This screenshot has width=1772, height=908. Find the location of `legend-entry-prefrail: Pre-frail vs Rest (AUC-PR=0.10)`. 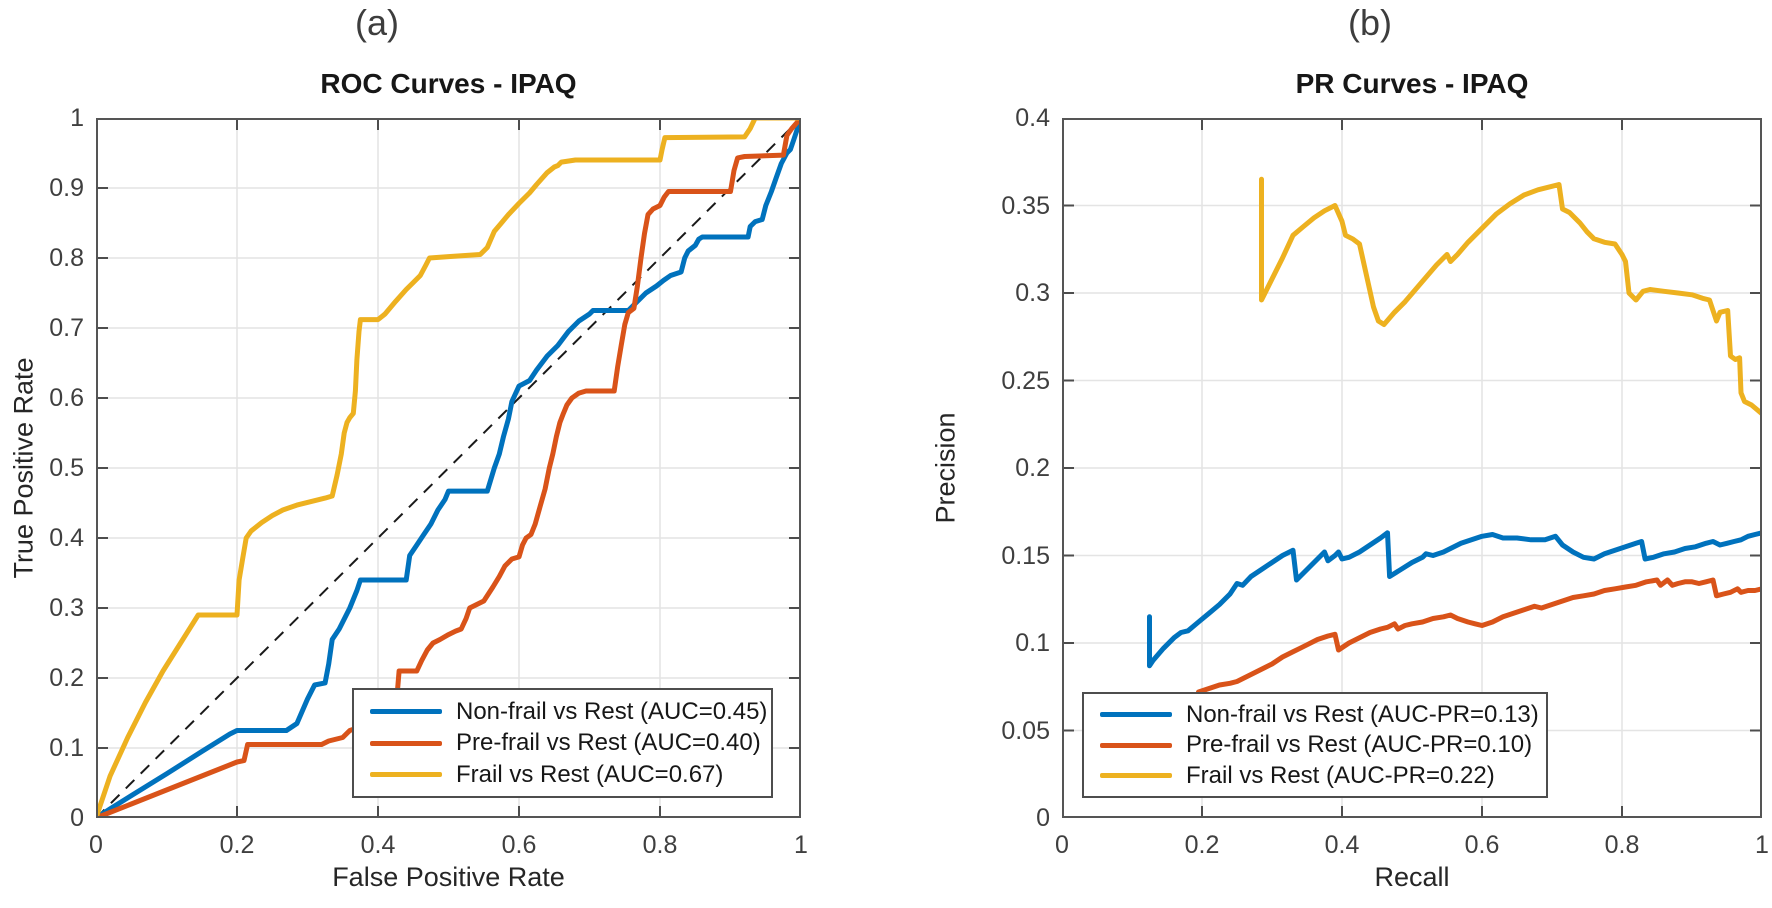

legend-entry-prefrail: Pre-frail vs Rest (AUC-PR=0.10) is located at coordinates (1315, 745).